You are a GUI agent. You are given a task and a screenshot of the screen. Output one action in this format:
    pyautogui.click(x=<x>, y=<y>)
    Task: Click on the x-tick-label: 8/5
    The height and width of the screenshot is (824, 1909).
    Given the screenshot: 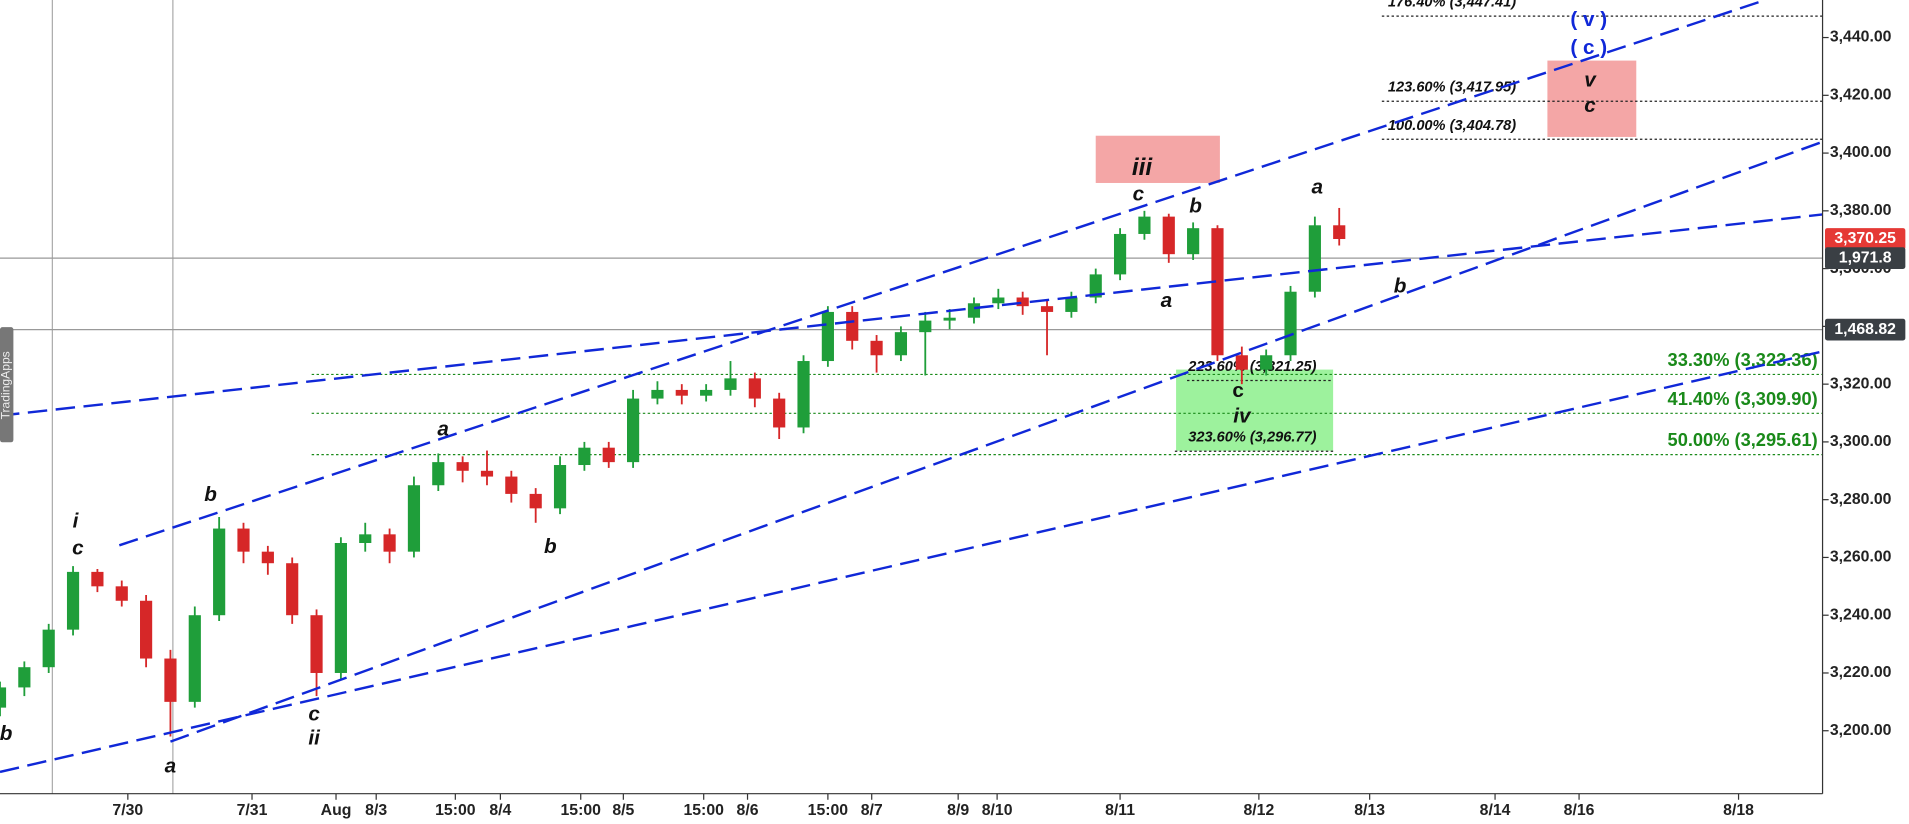 What is the action you would take?
    pyautogui.click(x=623, y=810)
    